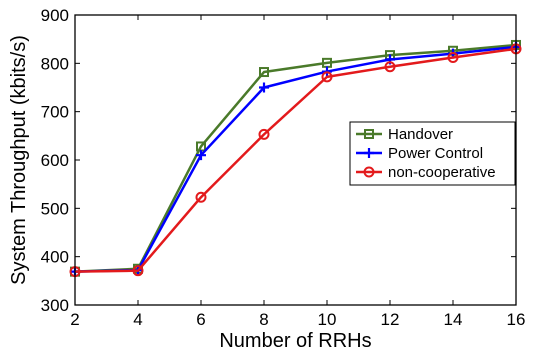  What do you see at coordinates (435, 153) in the screenshot?
I see `legend-label: Power Control` at bounding box center [435, 153].